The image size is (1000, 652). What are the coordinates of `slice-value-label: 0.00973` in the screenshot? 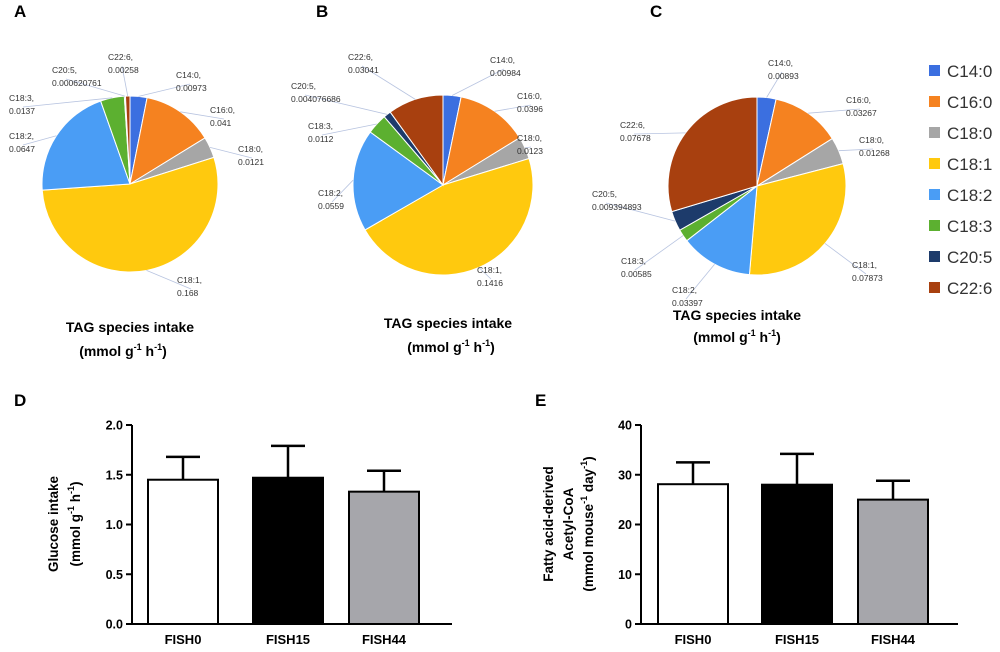 It's located at (191, 88).